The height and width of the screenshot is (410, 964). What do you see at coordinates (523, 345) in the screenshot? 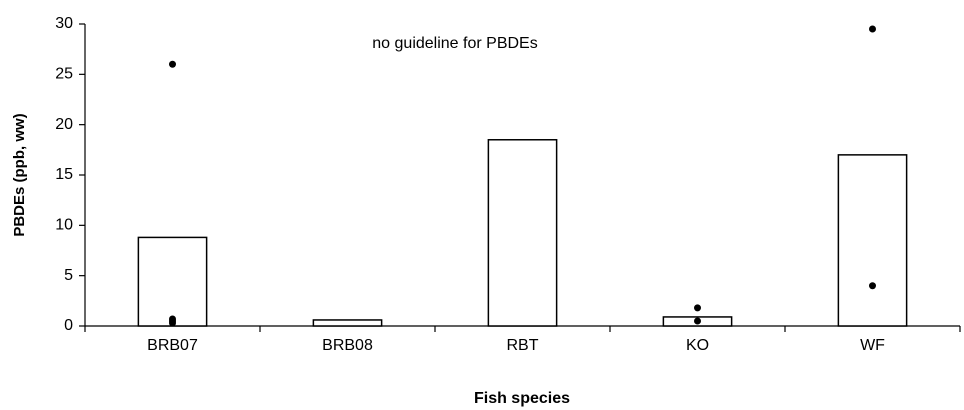
I see `x-tick-label: RBT` at bounding box center [523, 345].